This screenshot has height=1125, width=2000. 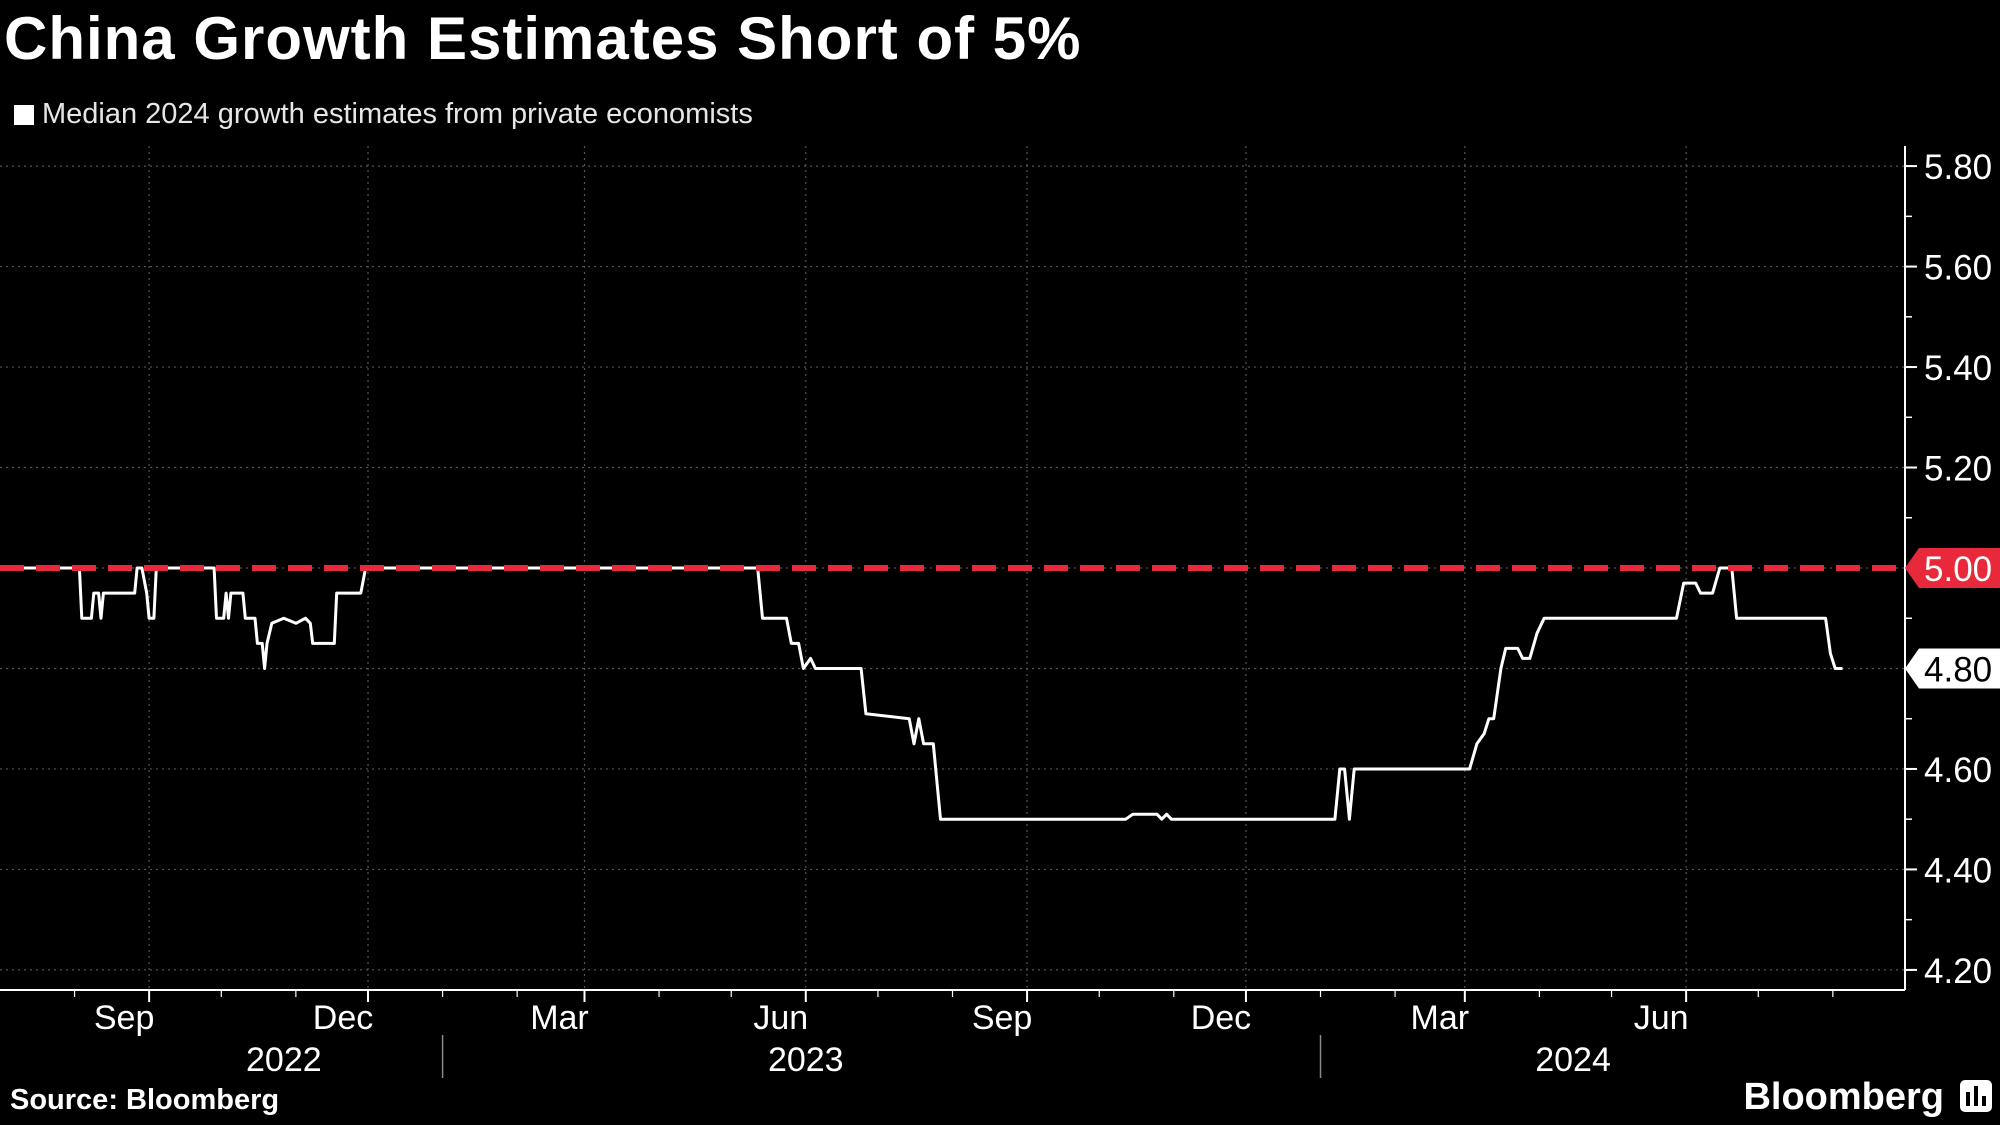 What do you see at coordinates (1843, 1097) in the screenshot?
I see `bloomberg-logo: Bloomberg` at bounding box center [1843, 1097].